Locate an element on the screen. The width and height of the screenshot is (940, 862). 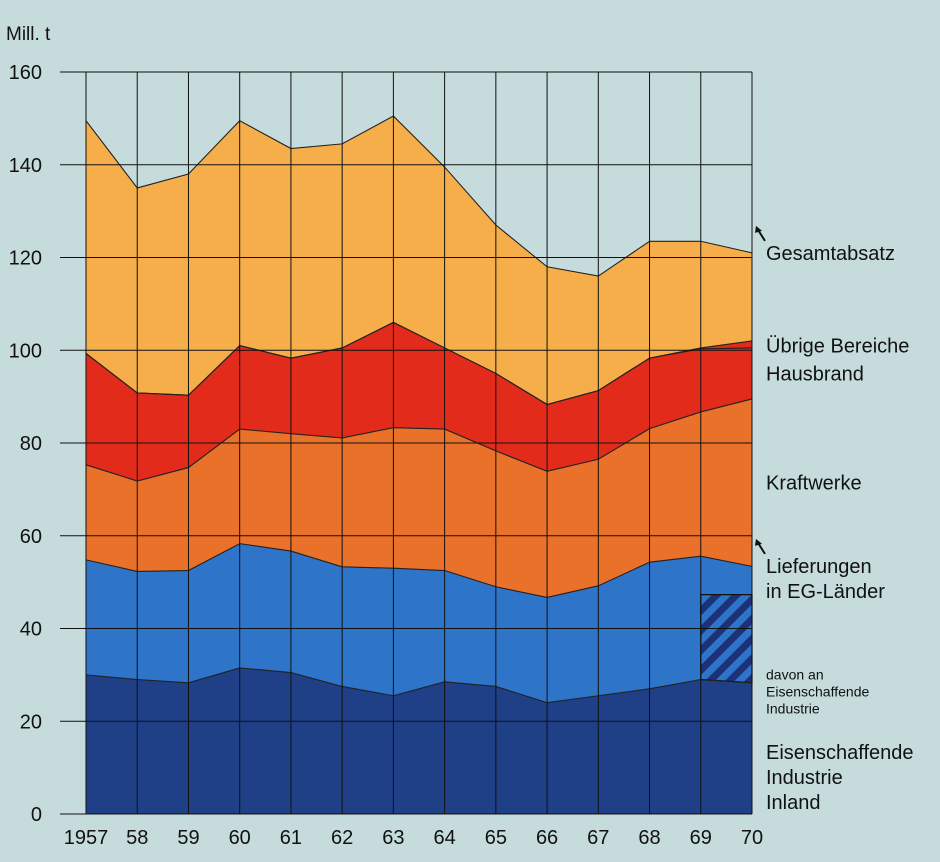
area-band-eisenschaffende-industrie-inland is located at coordinates (419, 740).